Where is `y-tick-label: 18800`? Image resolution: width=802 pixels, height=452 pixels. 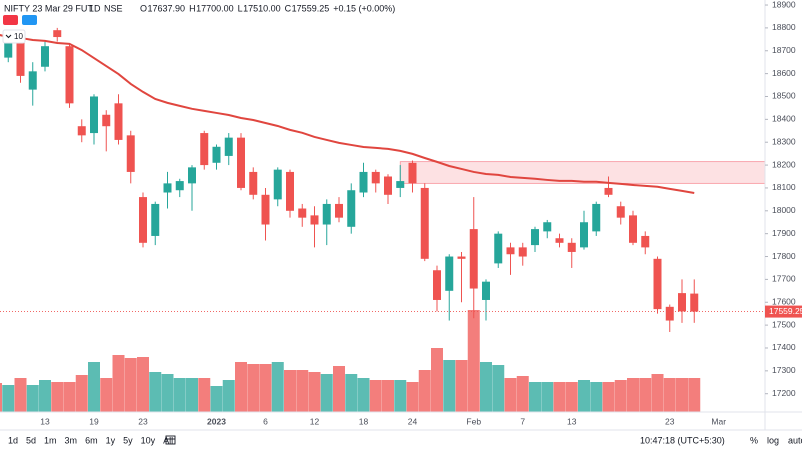
y-tick-label: 18800 is located at coordinates (784, 27).